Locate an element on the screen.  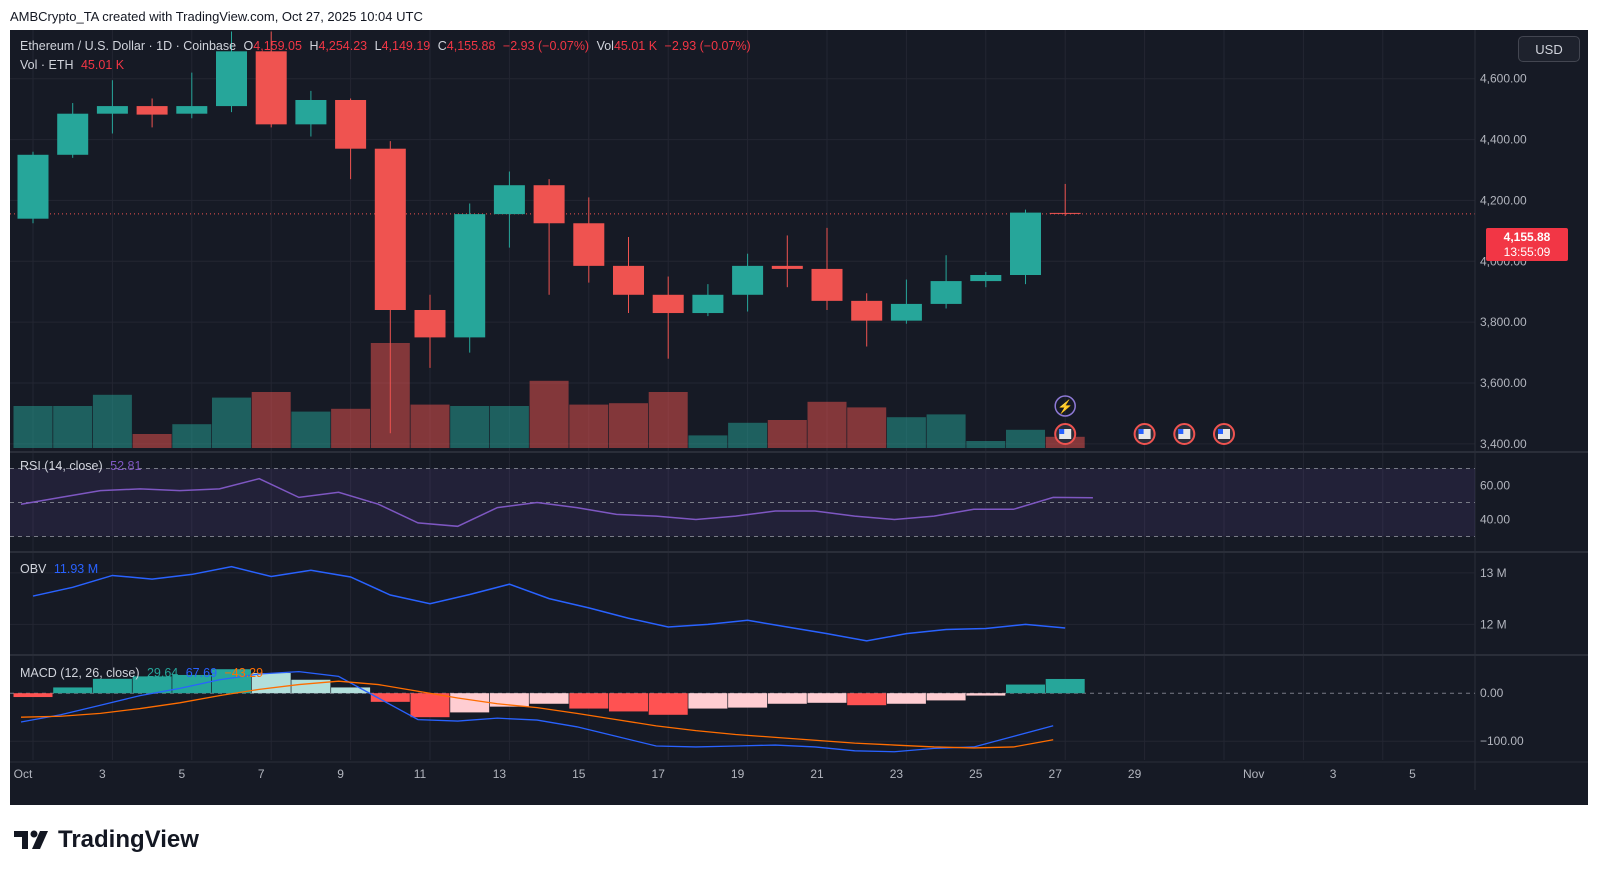
brand-name: TradingView is located at coordinates (128, 839).